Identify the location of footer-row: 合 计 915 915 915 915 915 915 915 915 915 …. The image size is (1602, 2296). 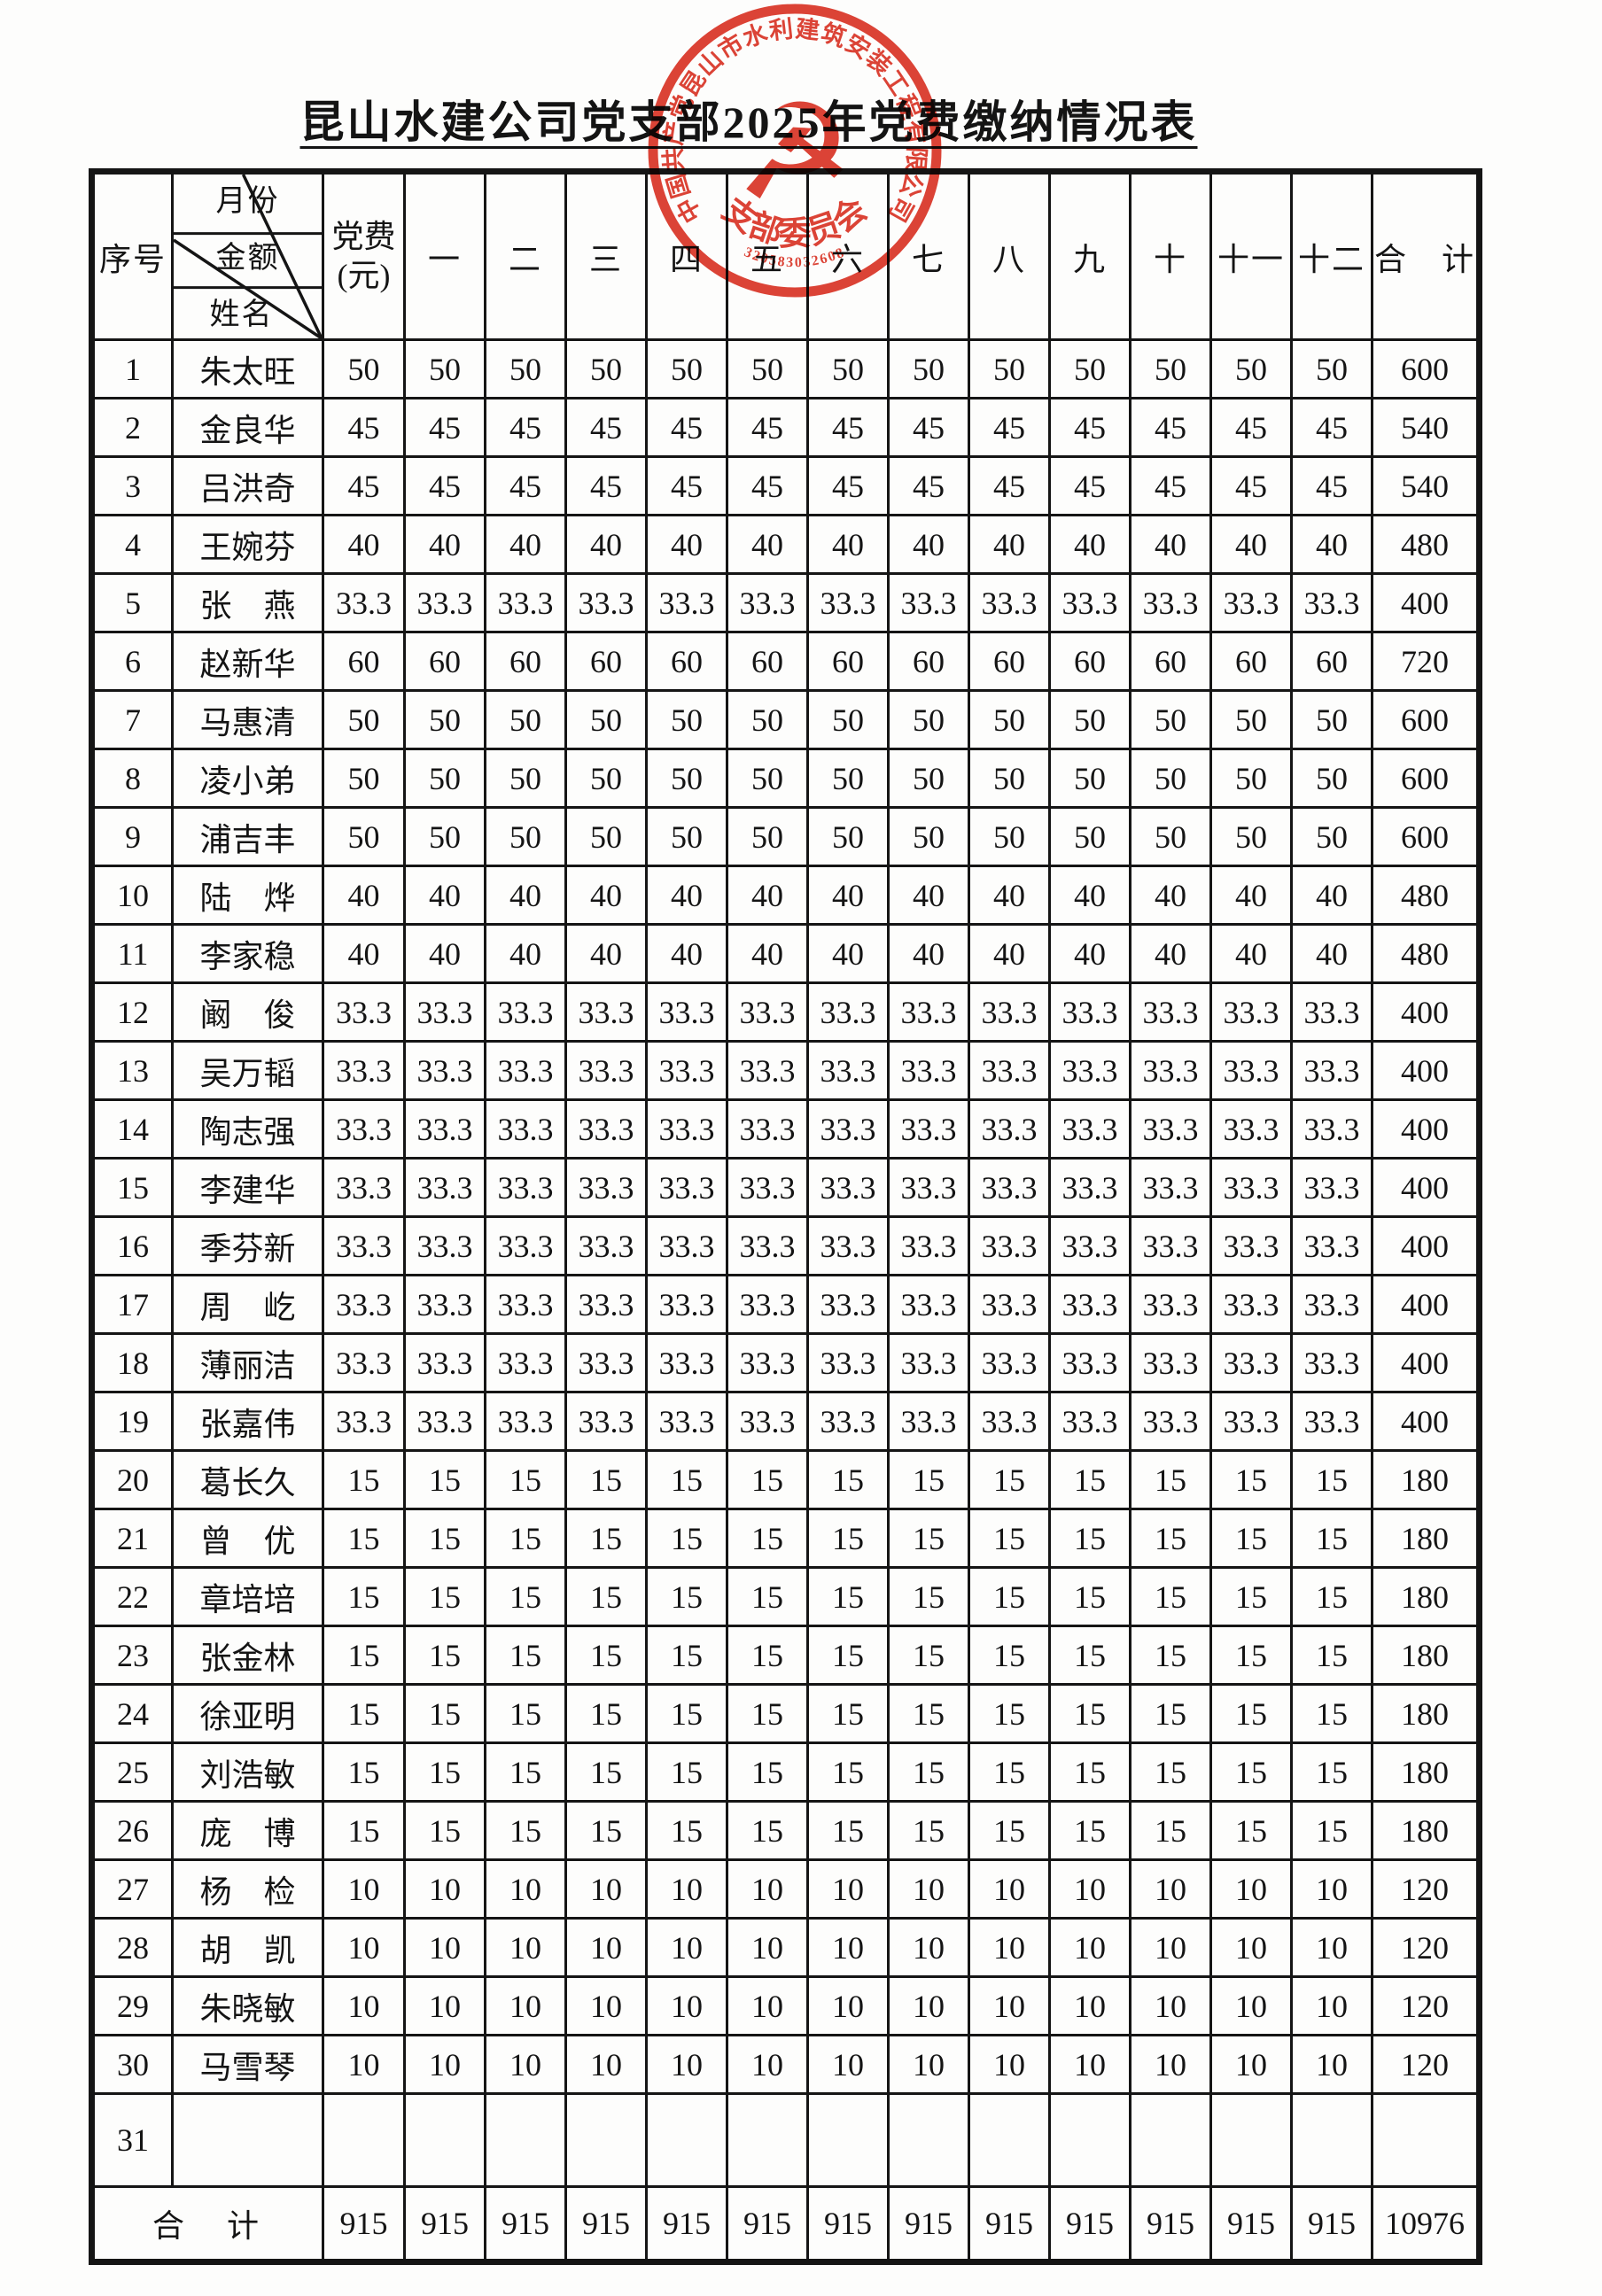
(785, 2224).